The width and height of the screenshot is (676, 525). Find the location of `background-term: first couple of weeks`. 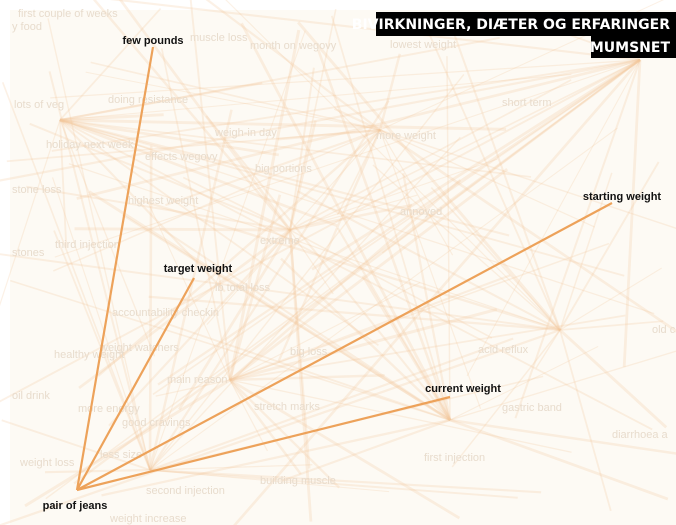

background-term: first couple of weeks is located at coordinates (68, 14).